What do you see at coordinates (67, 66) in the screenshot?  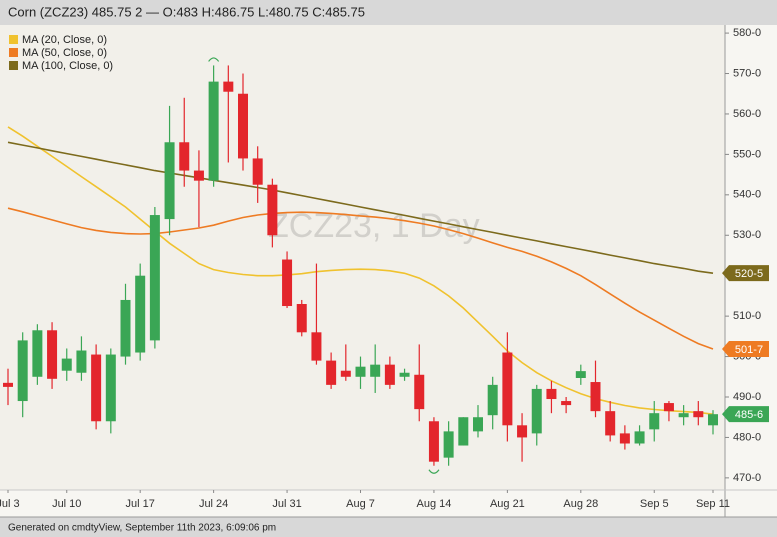 I see `legend-label: MA (100, Close, 0)` at bounding box center [67, 66].